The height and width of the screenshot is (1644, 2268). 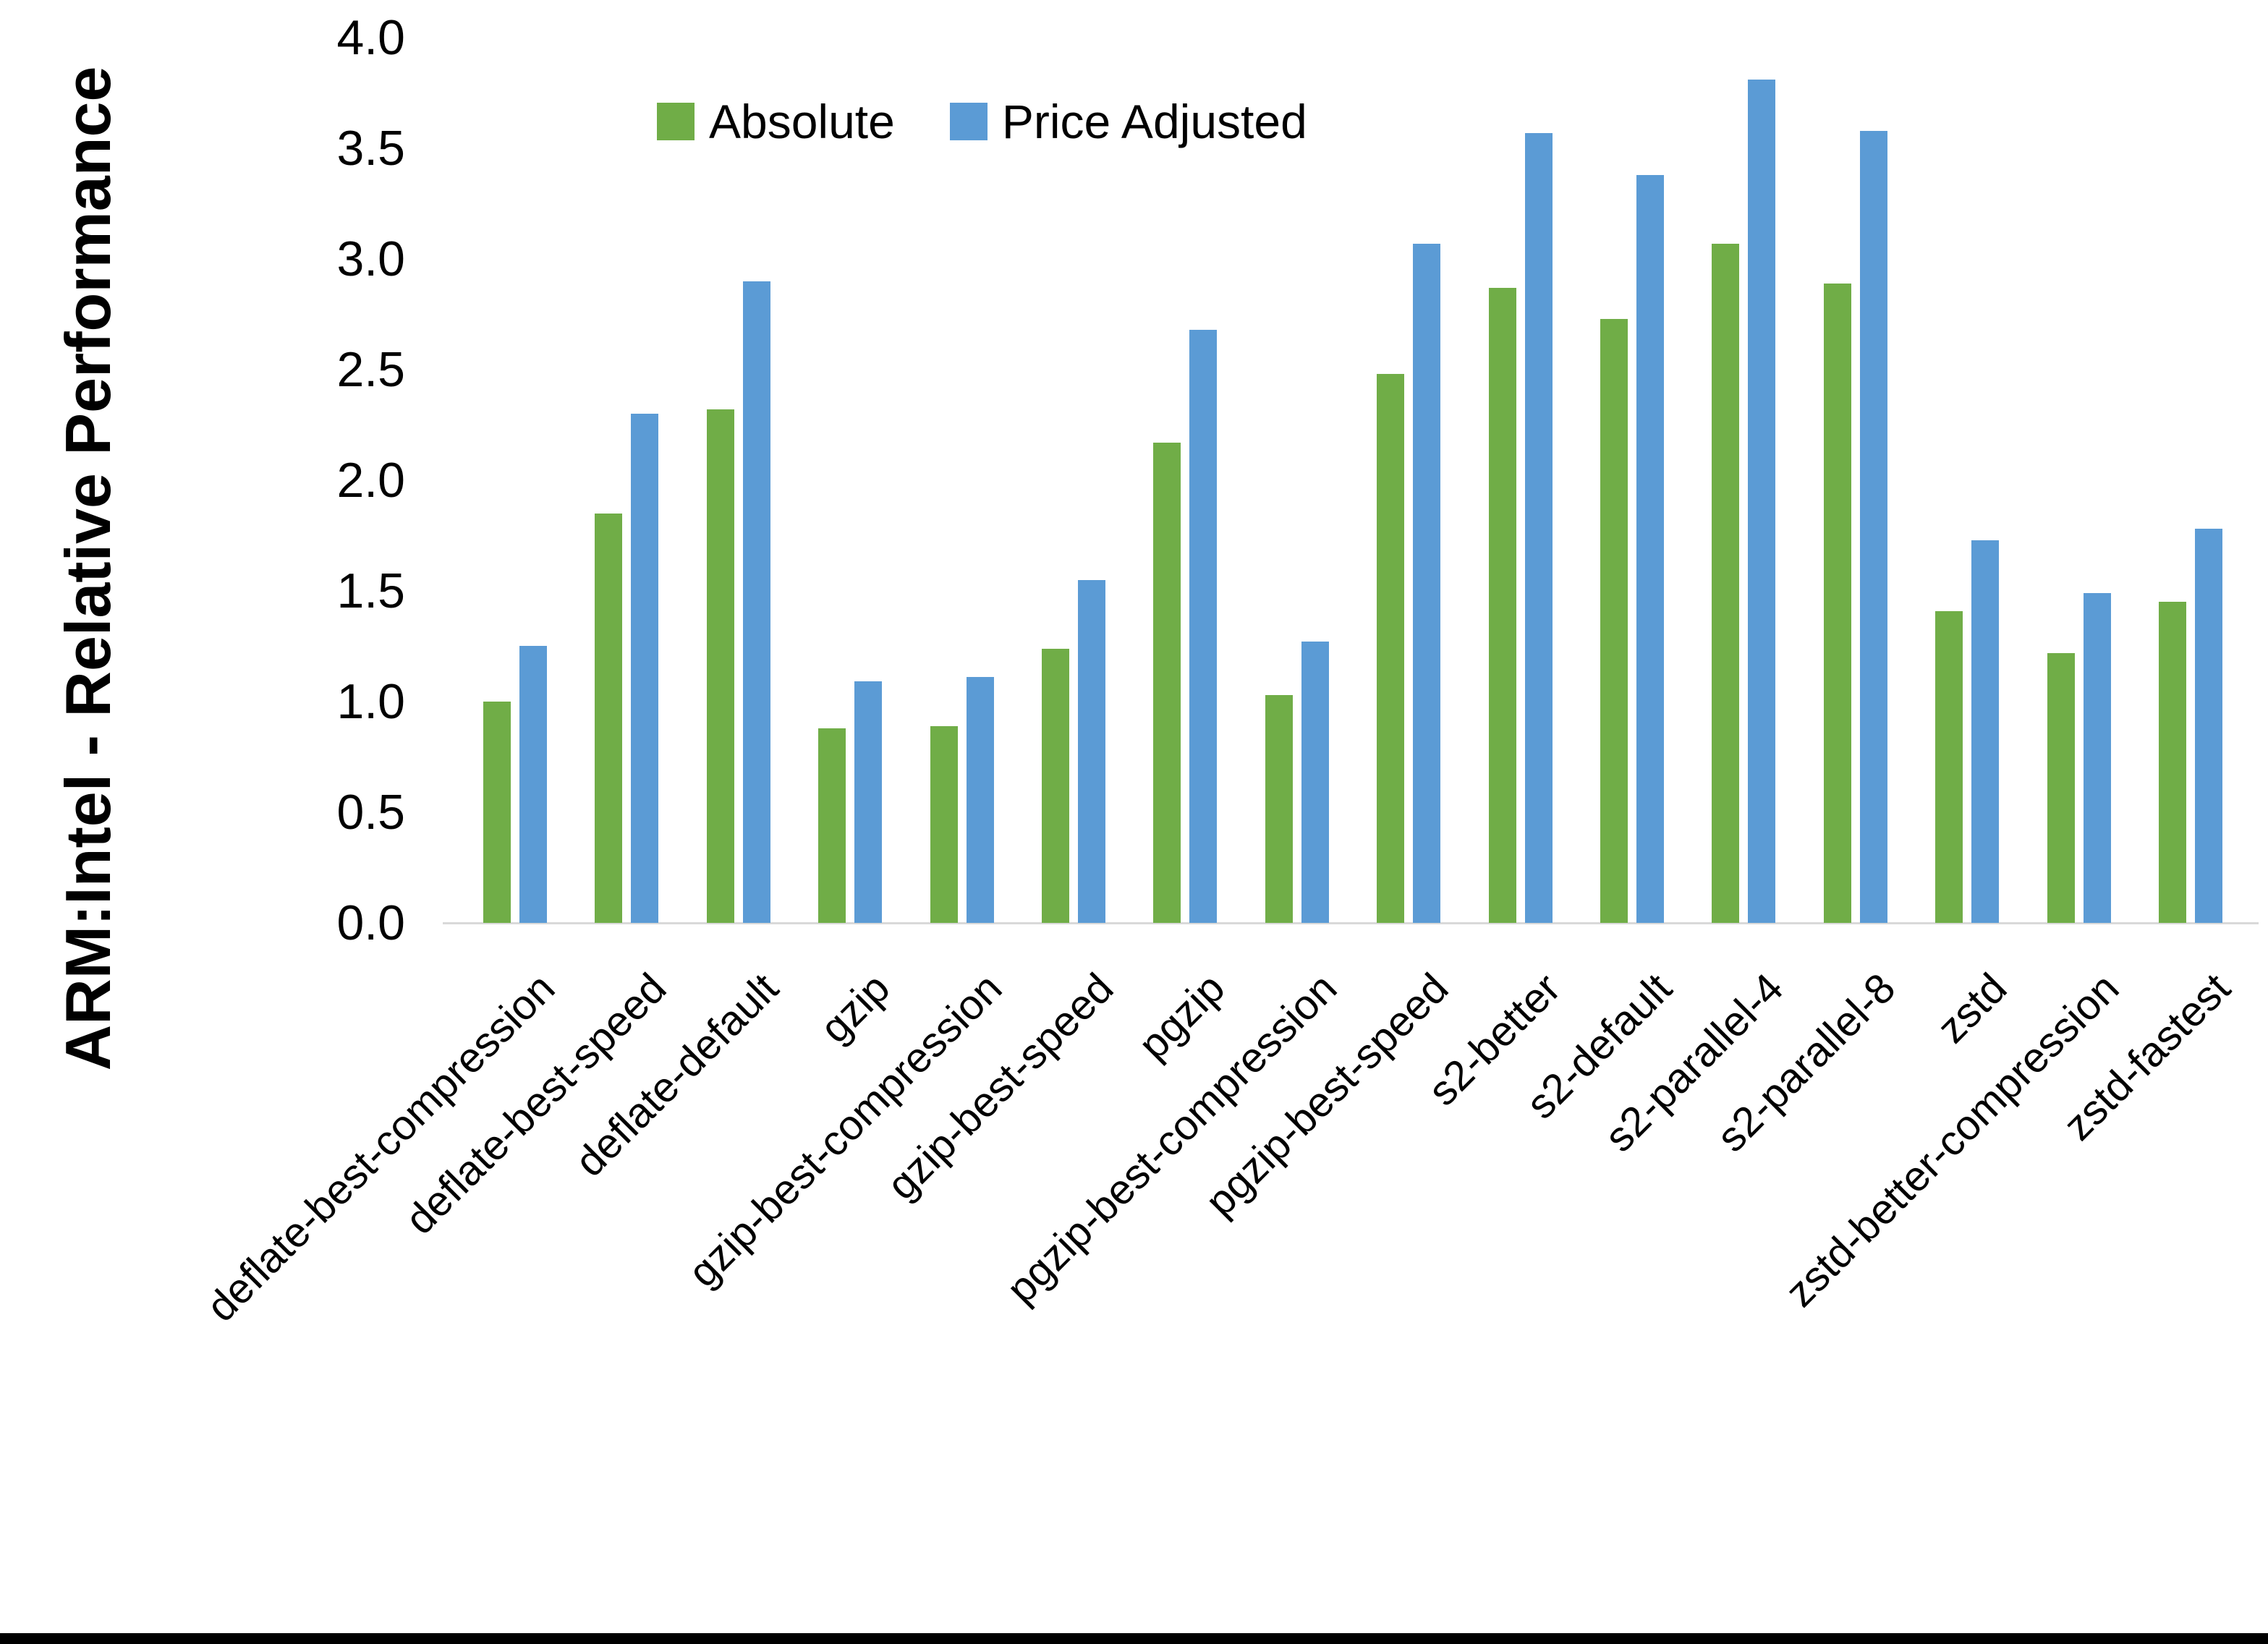 What do you see at coordinates (1539, 528) in the screenshot?
I see `bar-price-adjusted-s2-better` at bounding box center [1539, 528].